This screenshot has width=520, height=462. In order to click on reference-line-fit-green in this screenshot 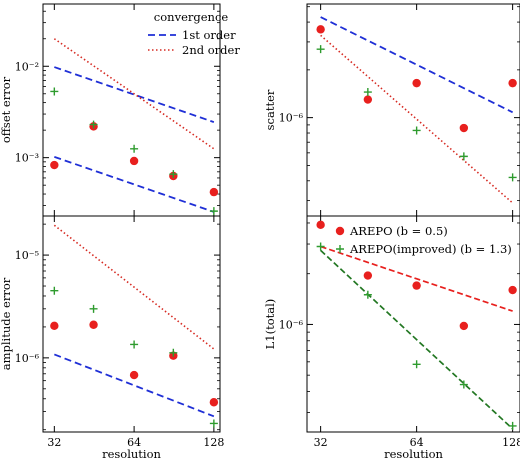, I will do `click(417, 339)`.